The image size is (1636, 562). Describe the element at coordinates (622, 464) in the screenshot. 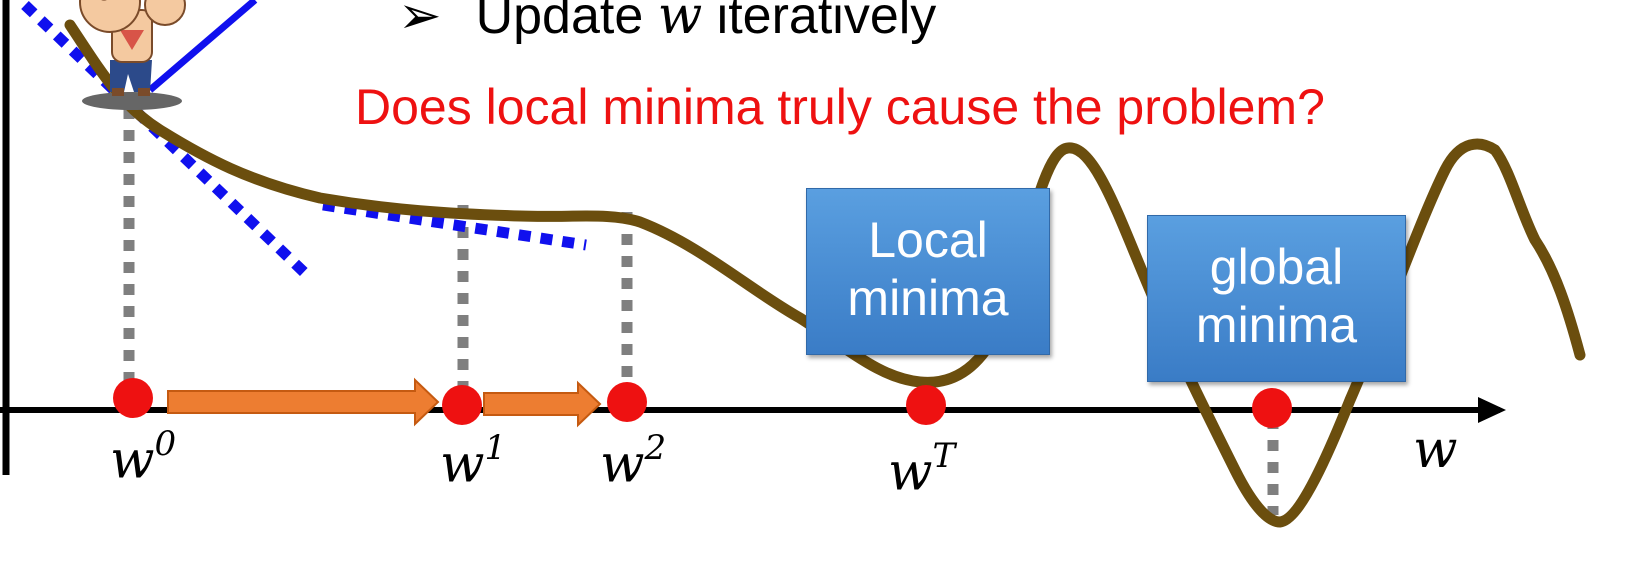

I see `label-w2-base: w` at that location.